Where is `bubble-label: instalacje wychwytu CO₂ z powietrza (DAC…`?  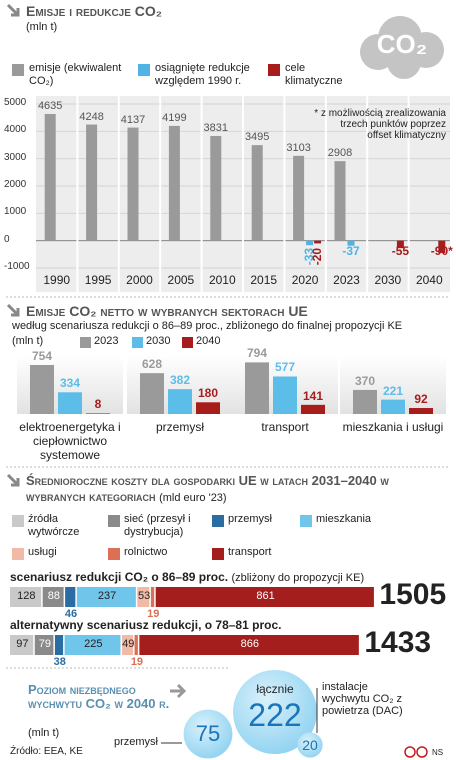 bubble-label: instalacje wychwytu CO₂ z powietrza (DAC… is located at coordinates (362, 699).